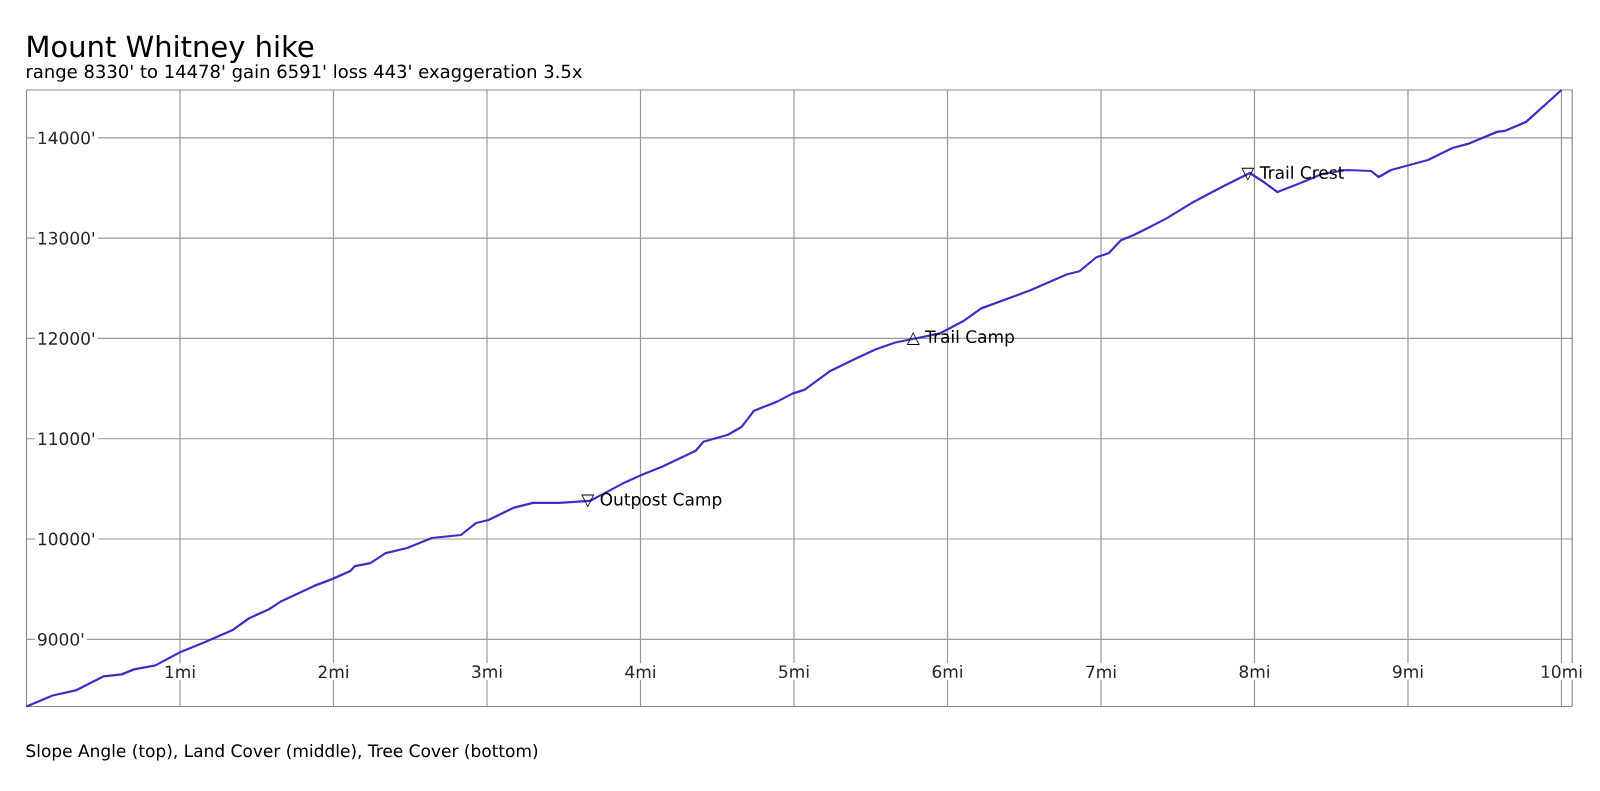 This screenshot has height=791, width=1600. What do you see at coordinates (60, 639) in the screenshot?
I see `y-tick-label: 9000'` at bounding box center [60, 639].